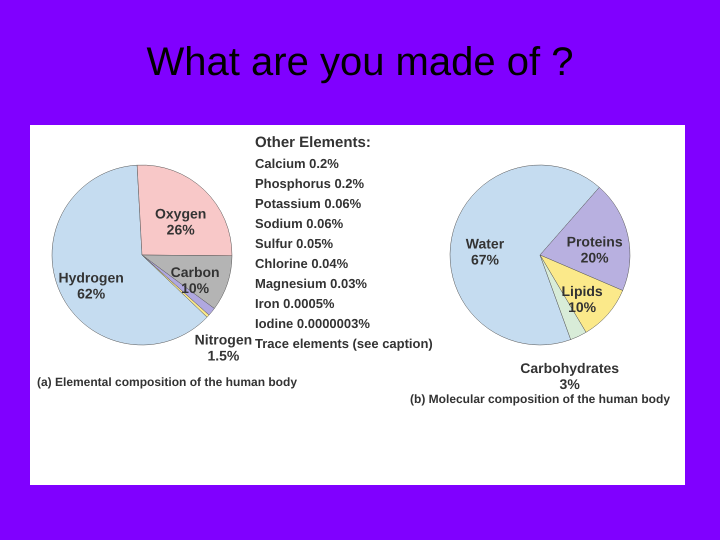  I want to click on text: Iron 0.0005%, so click(295, 303).